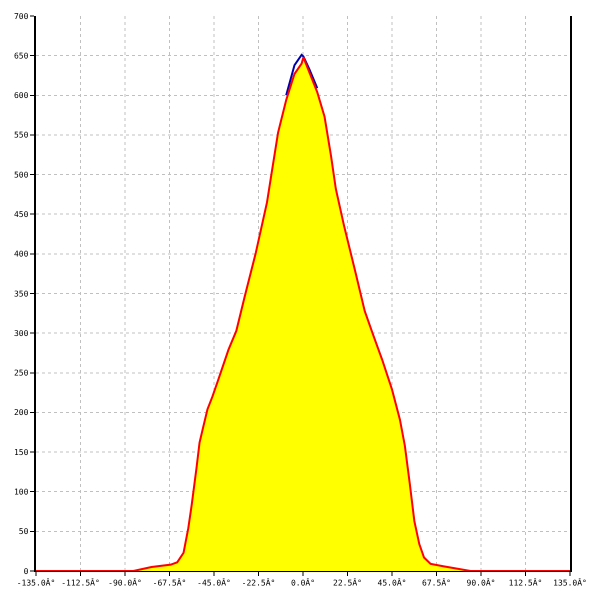 This screenshot has width=600, height=600. I want to click on y-tick-label: 50, so click(23, 531).